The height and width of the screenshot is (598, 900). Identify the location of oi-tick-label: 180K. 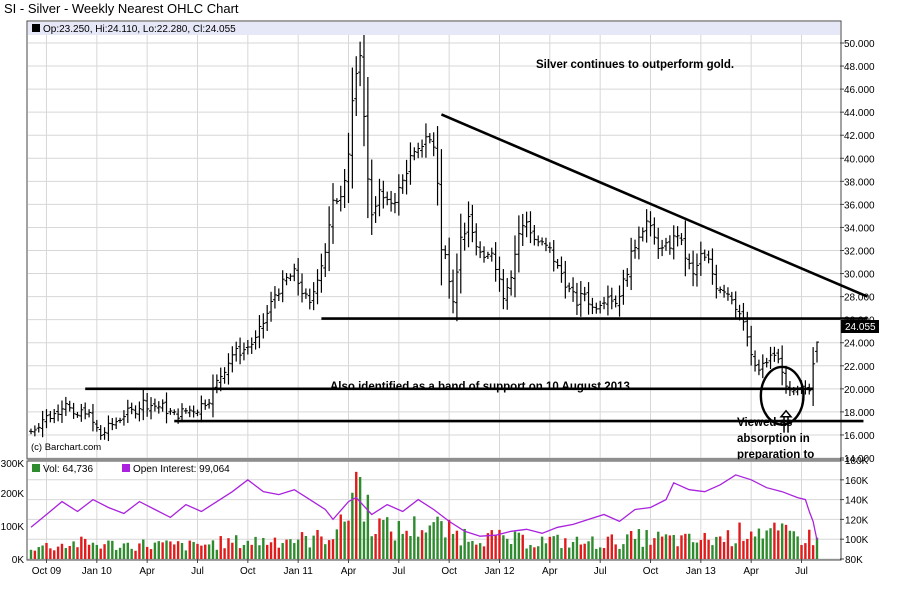
(857, 461).